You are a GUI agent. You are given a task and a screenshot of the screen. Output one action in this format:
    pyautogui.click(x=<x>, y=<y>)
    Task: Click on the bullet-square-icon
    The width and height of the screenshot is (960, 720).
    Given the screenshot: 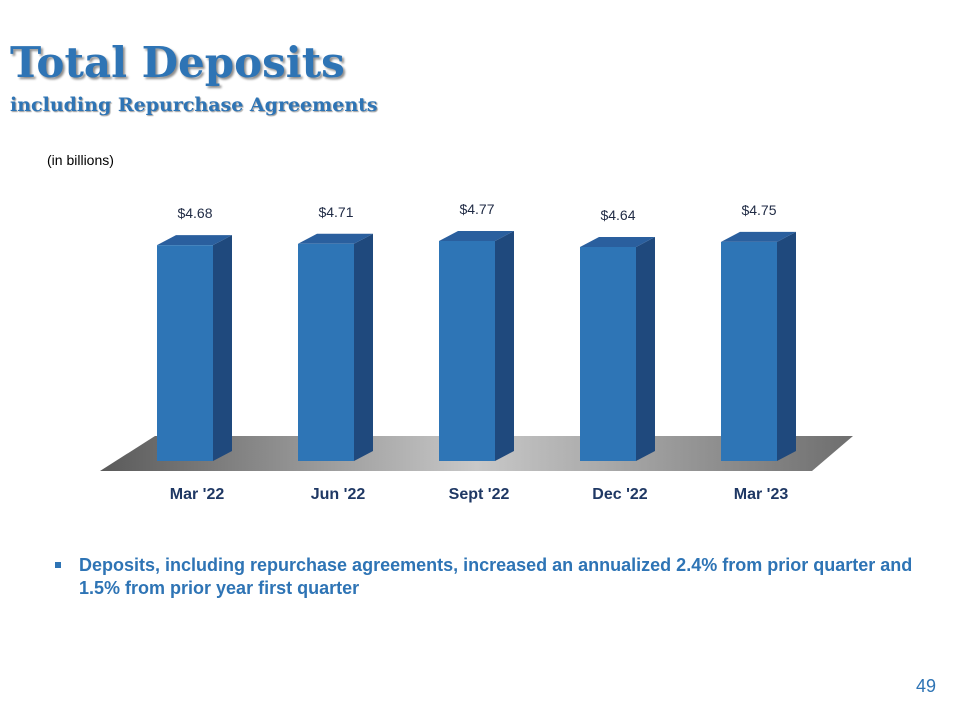 What is the action you would take?
    pyautogui.click(x=58, y=565)
    